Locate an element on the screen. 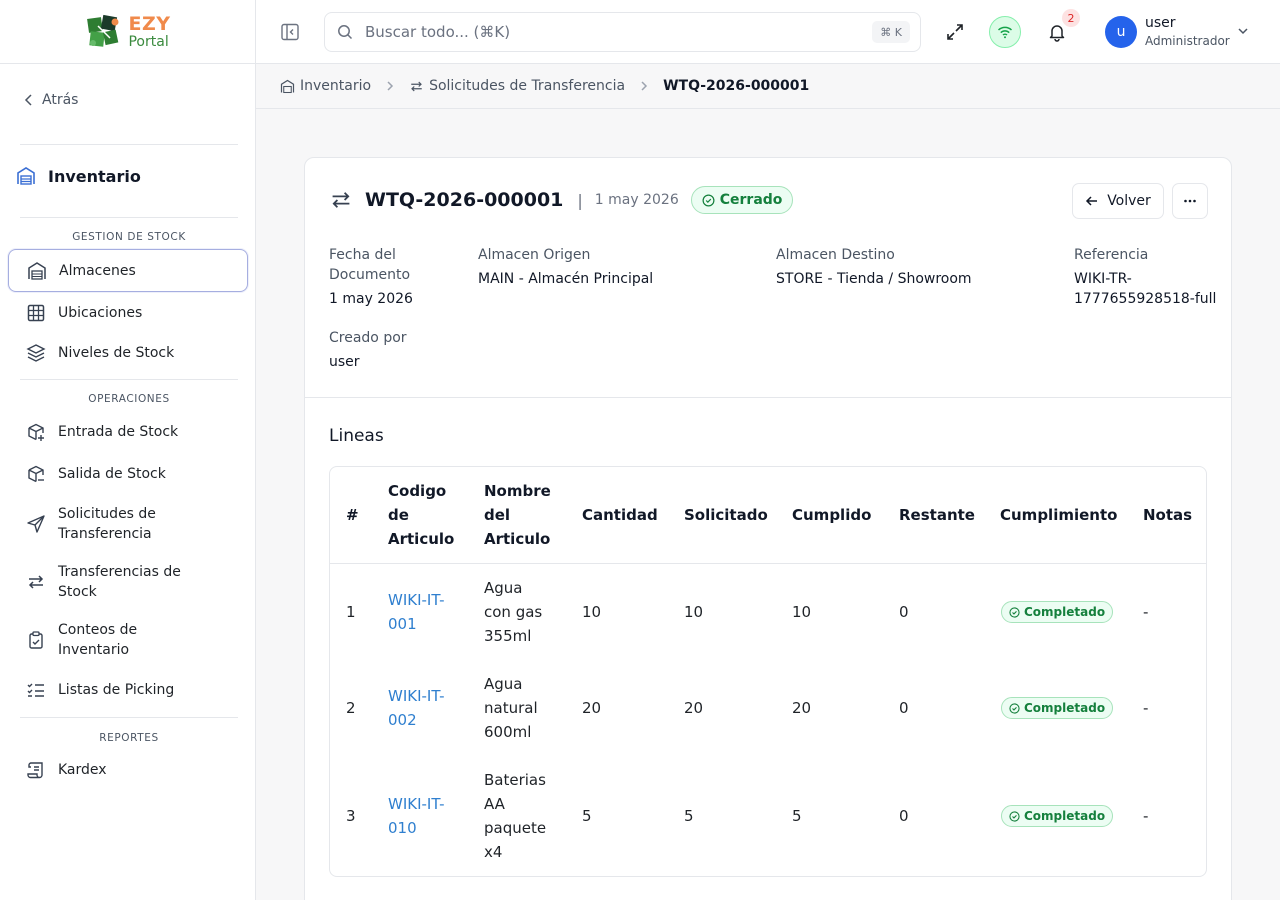 Image resolution: width=1280 pixels, height=900 pixels. sidebar-item-conteos-inventario: Conteos de Inventario is located at coordinates (128, 640).